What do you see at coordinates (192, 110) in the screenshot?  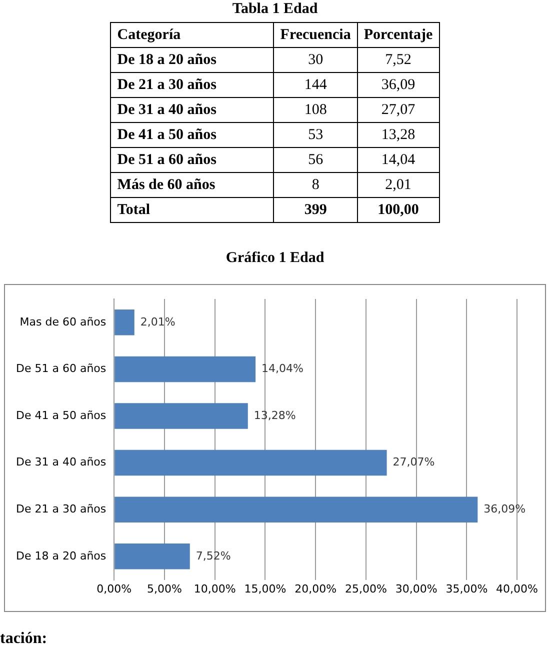 I see `text: De 31 a 40 años` at bounding box center [192, 110].